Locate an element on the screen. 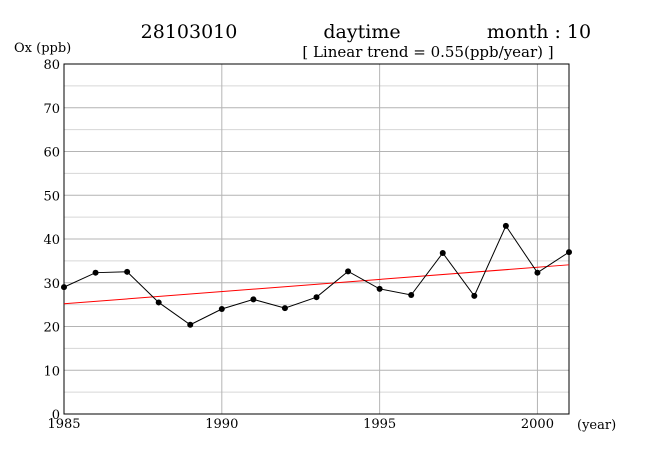  y-tick-label: 40 is located at coordinates (51, 240).